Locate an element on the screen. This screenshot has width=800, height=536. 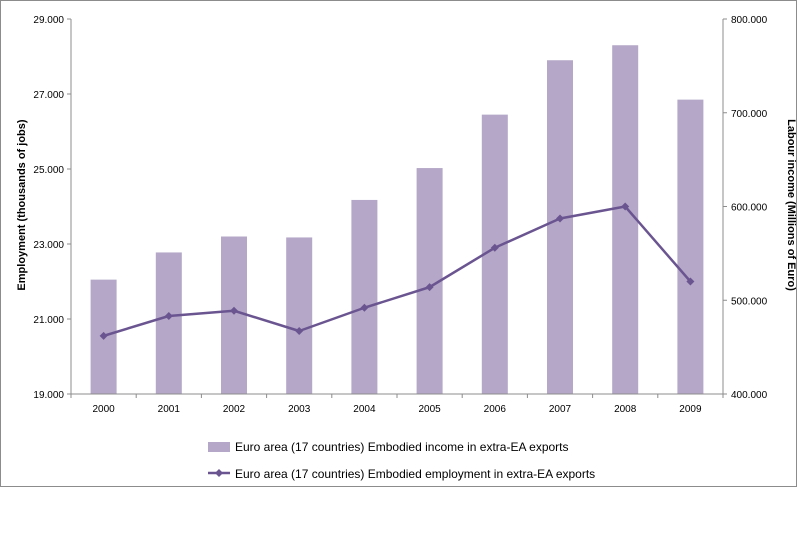
employment-point-2004 is located at coordinates (364, 307).